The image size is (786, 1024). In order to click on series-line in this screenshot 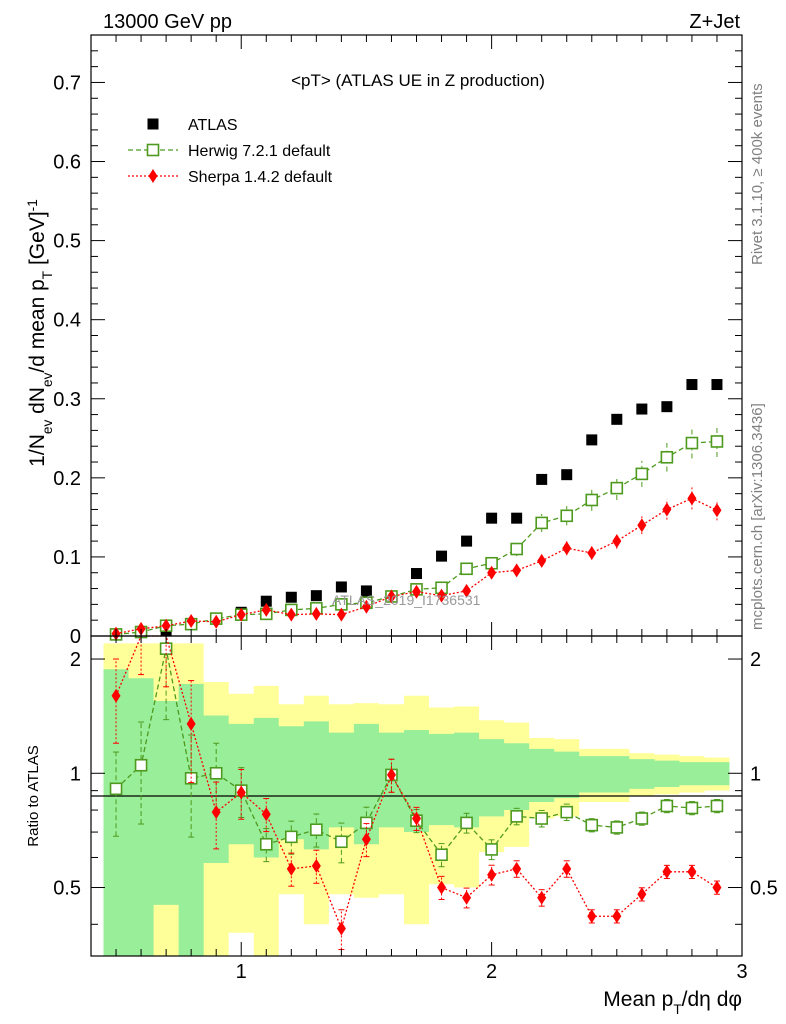, I will do `click(416, 566)`.